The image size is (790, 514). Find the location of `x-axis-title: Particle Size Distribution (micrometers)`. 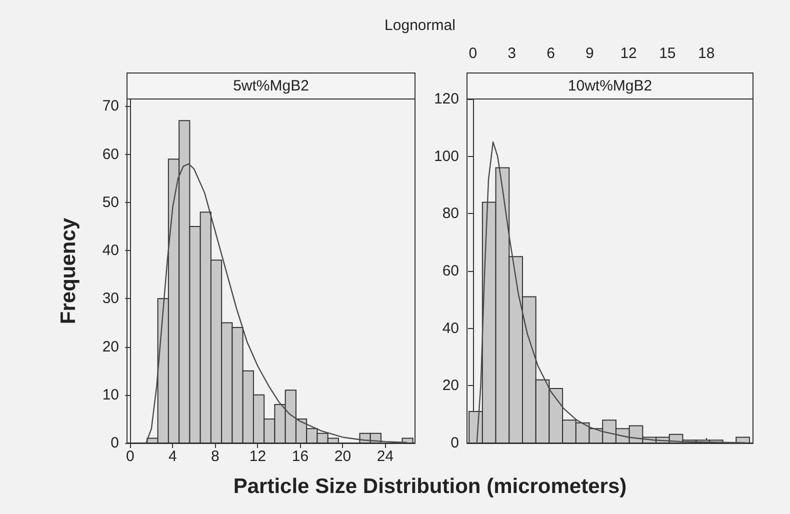

x-axis-title: Particle Size Distribution (micrometers) is located at coordinates (430, 487).